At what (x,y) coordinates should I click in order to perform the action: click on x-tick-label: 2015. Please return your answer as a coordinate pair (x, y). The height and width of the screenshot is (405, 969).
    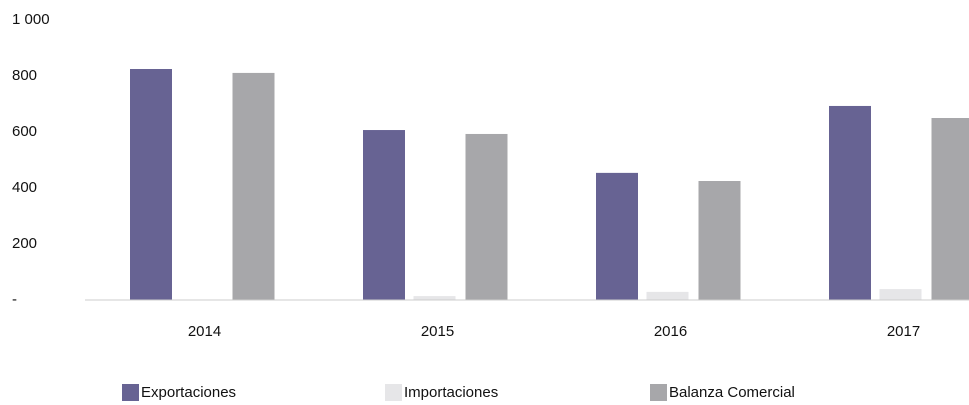
    Looking at the image, I should click on (437, 331).